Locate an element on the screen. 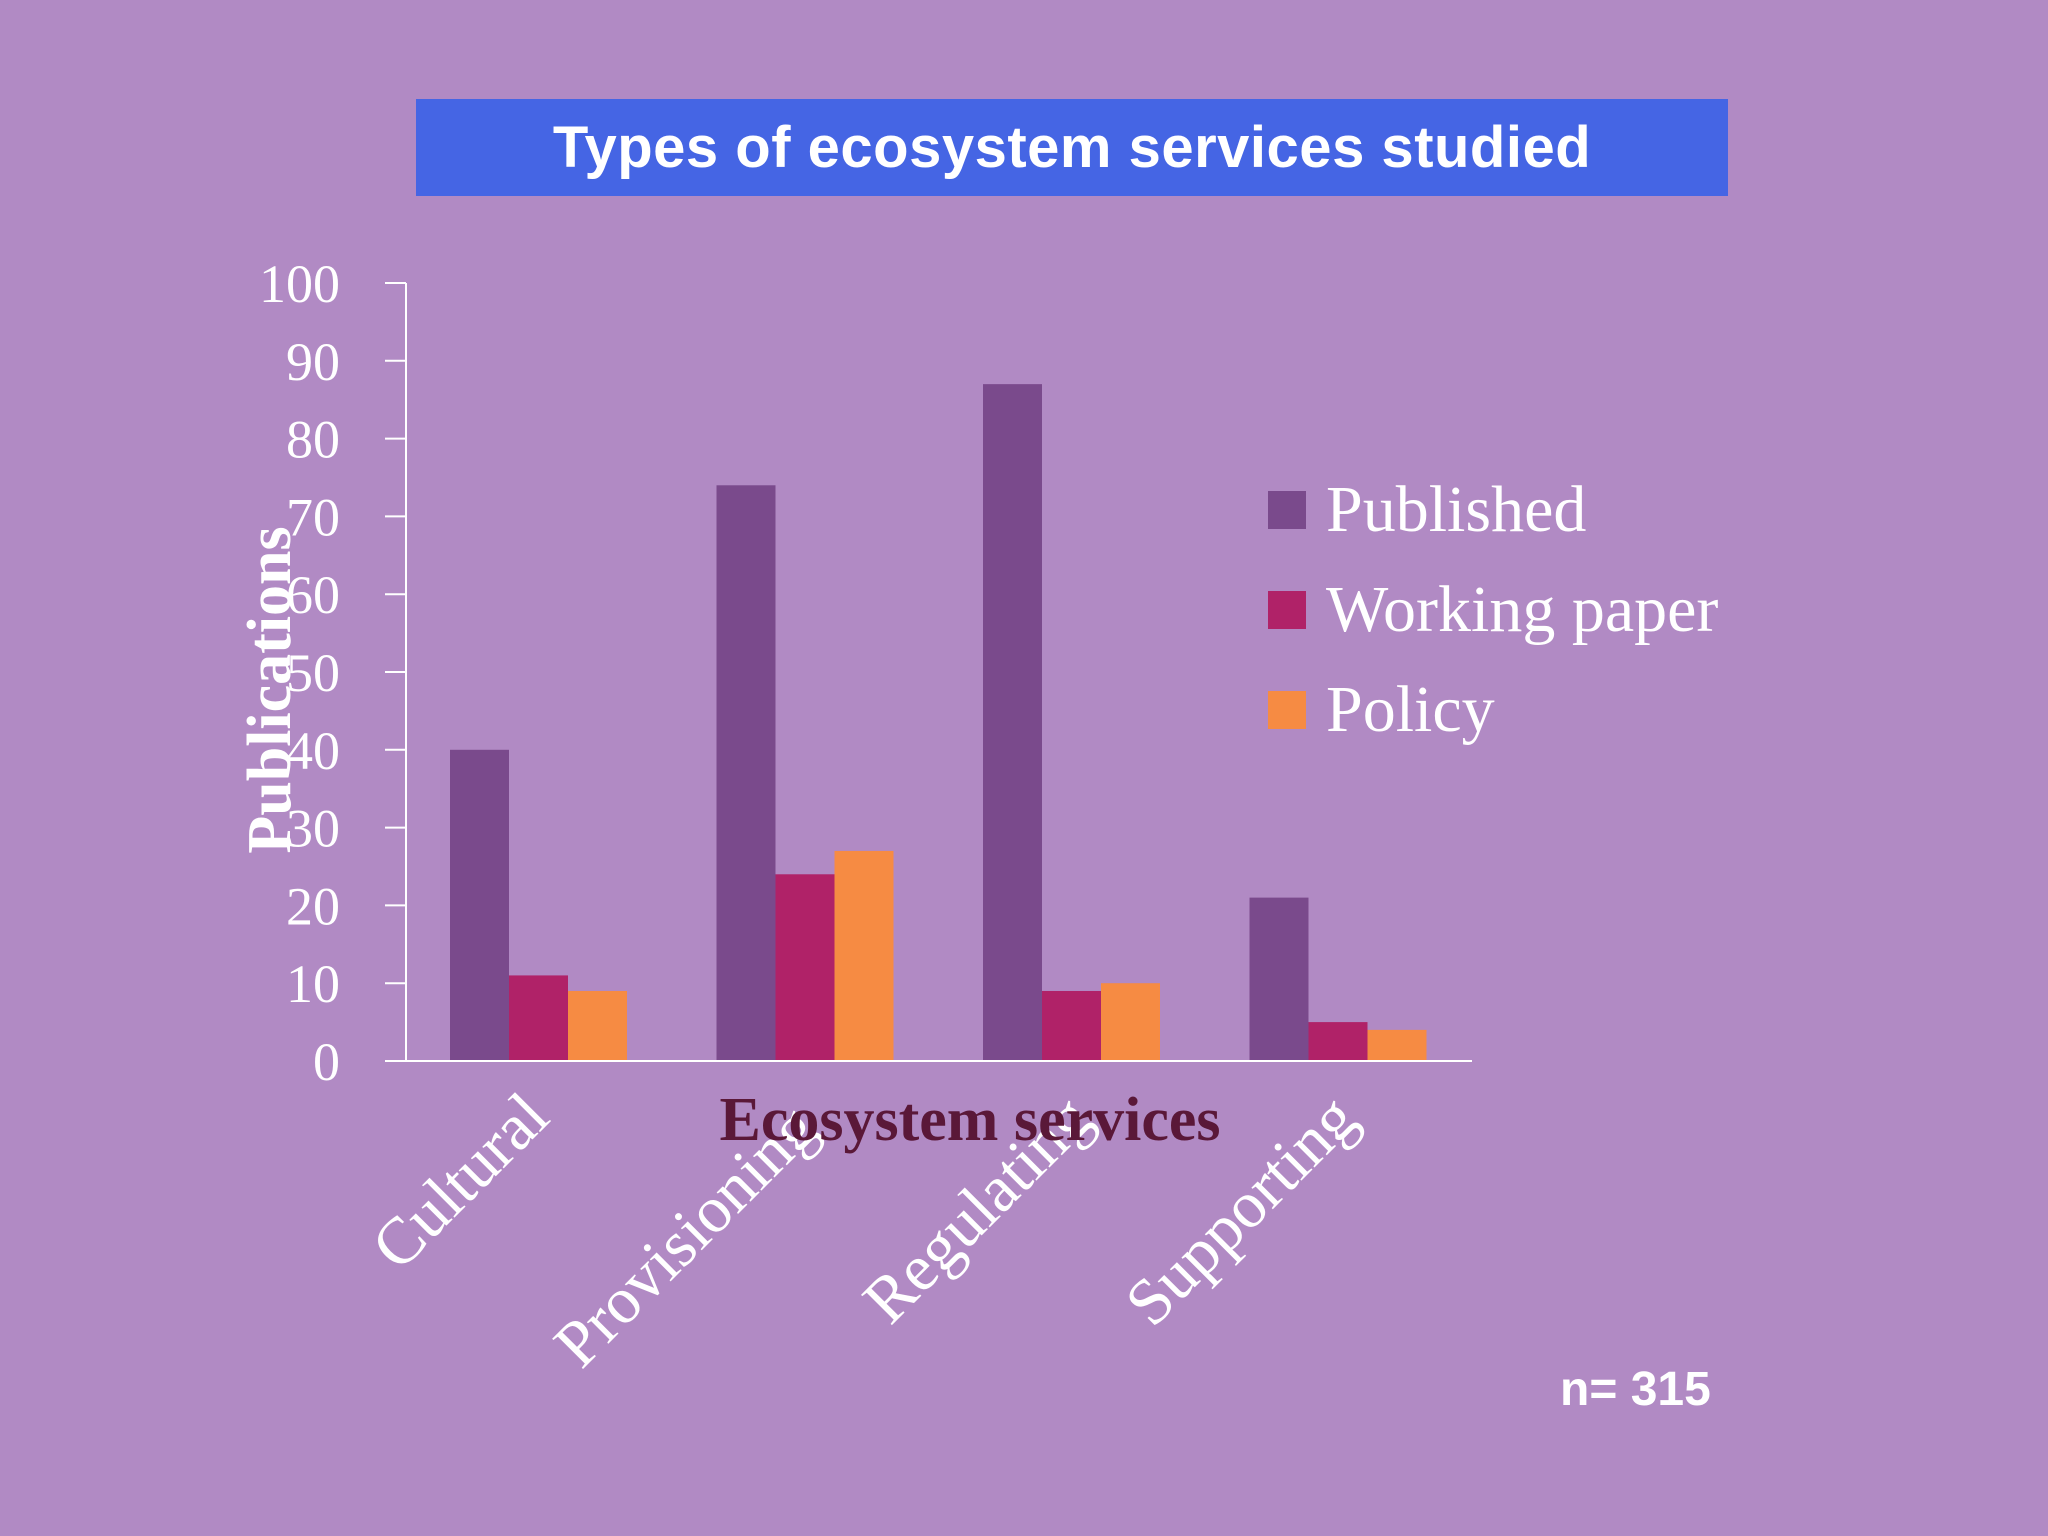 The width and height of the screenshot is (2048, 1536). legend-swatch-working-paper is located at coordinates (1287, 610).